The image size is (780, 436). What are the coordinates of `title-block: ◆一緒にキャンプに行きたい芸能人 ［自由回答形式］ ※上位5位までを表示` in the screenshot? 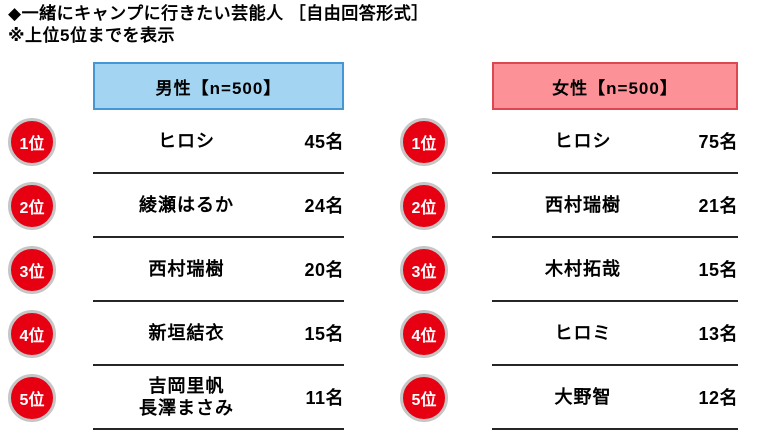 It's located at (218, 25).